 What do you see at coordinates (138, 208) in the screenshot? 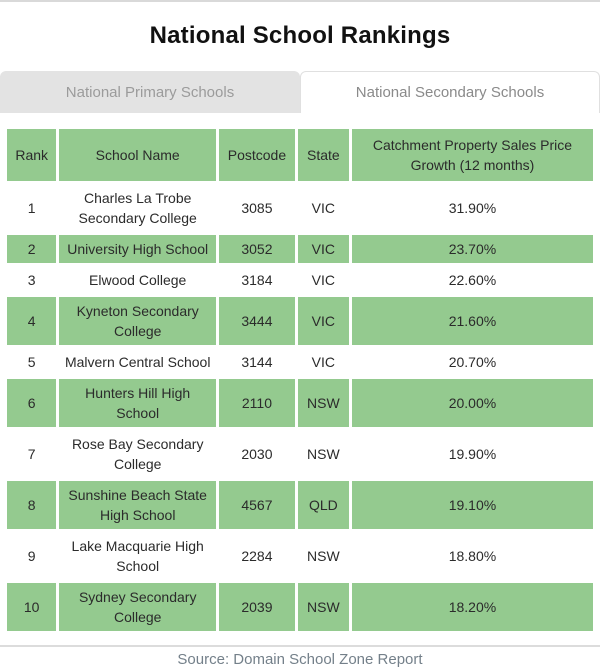
I see `cell-school: Charles La Trobe Secondary College` at bounding box center [138, 208].